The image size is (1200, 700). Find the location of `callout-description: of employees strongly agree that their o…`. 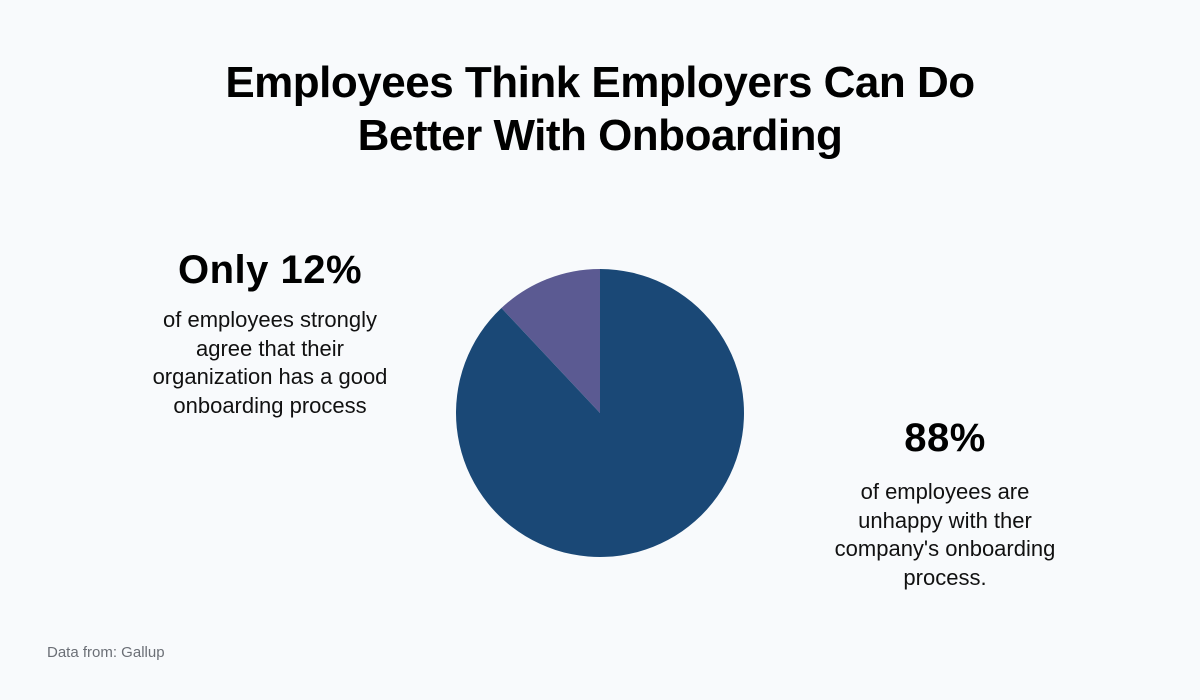

callout-description: of employees strongly agree that their o… is located at coordinates (270, 363).